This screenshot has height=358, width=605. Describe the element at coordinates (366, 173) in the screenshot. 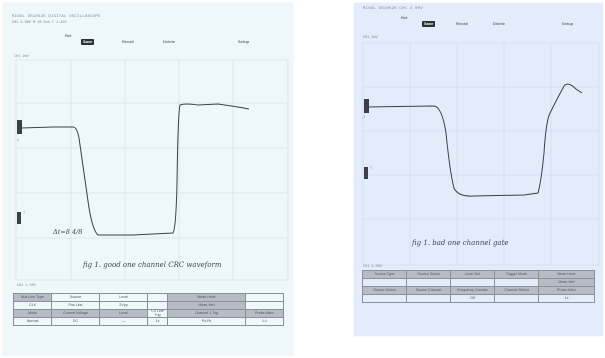

I see `right-trigger-marker` at that location.